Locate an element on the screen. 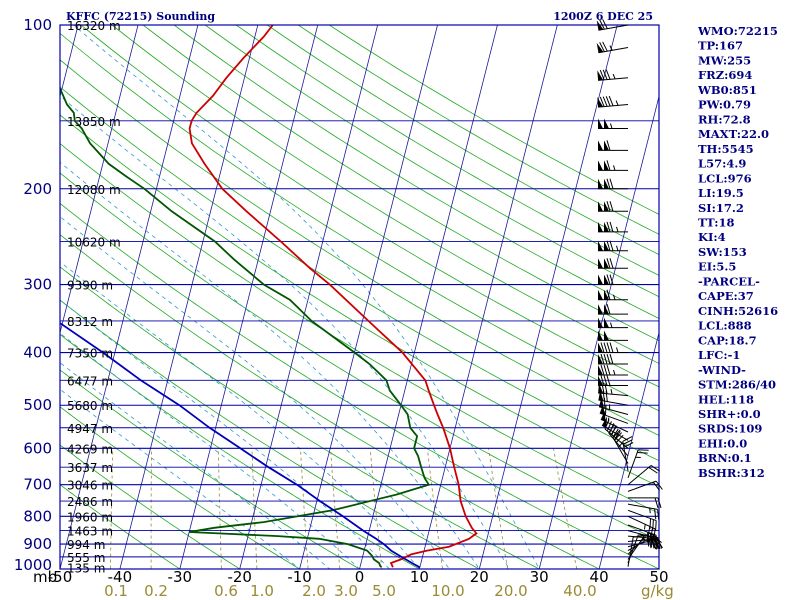 The height and width of the screenshot is (600, 800). height-label: 3637 m is located at coordinates (90, 468).